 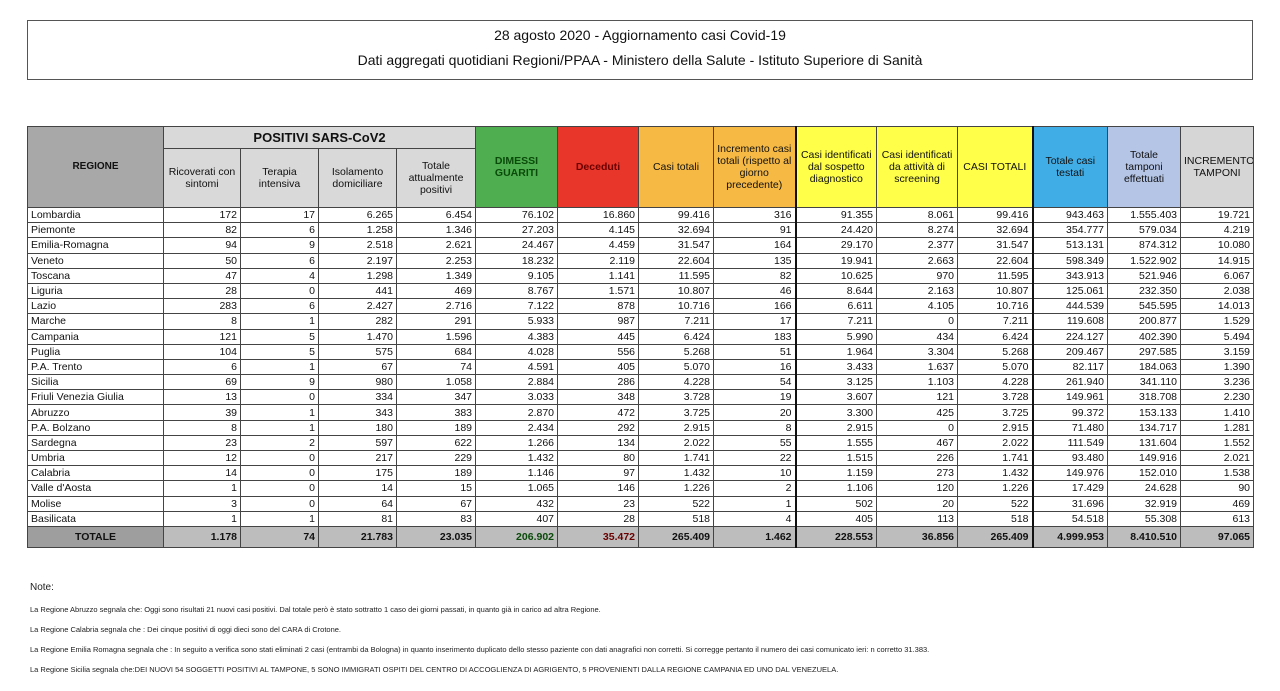 I want to click on cell-ricoverati-con-sintomi: 3, so click(x=202, y=503).